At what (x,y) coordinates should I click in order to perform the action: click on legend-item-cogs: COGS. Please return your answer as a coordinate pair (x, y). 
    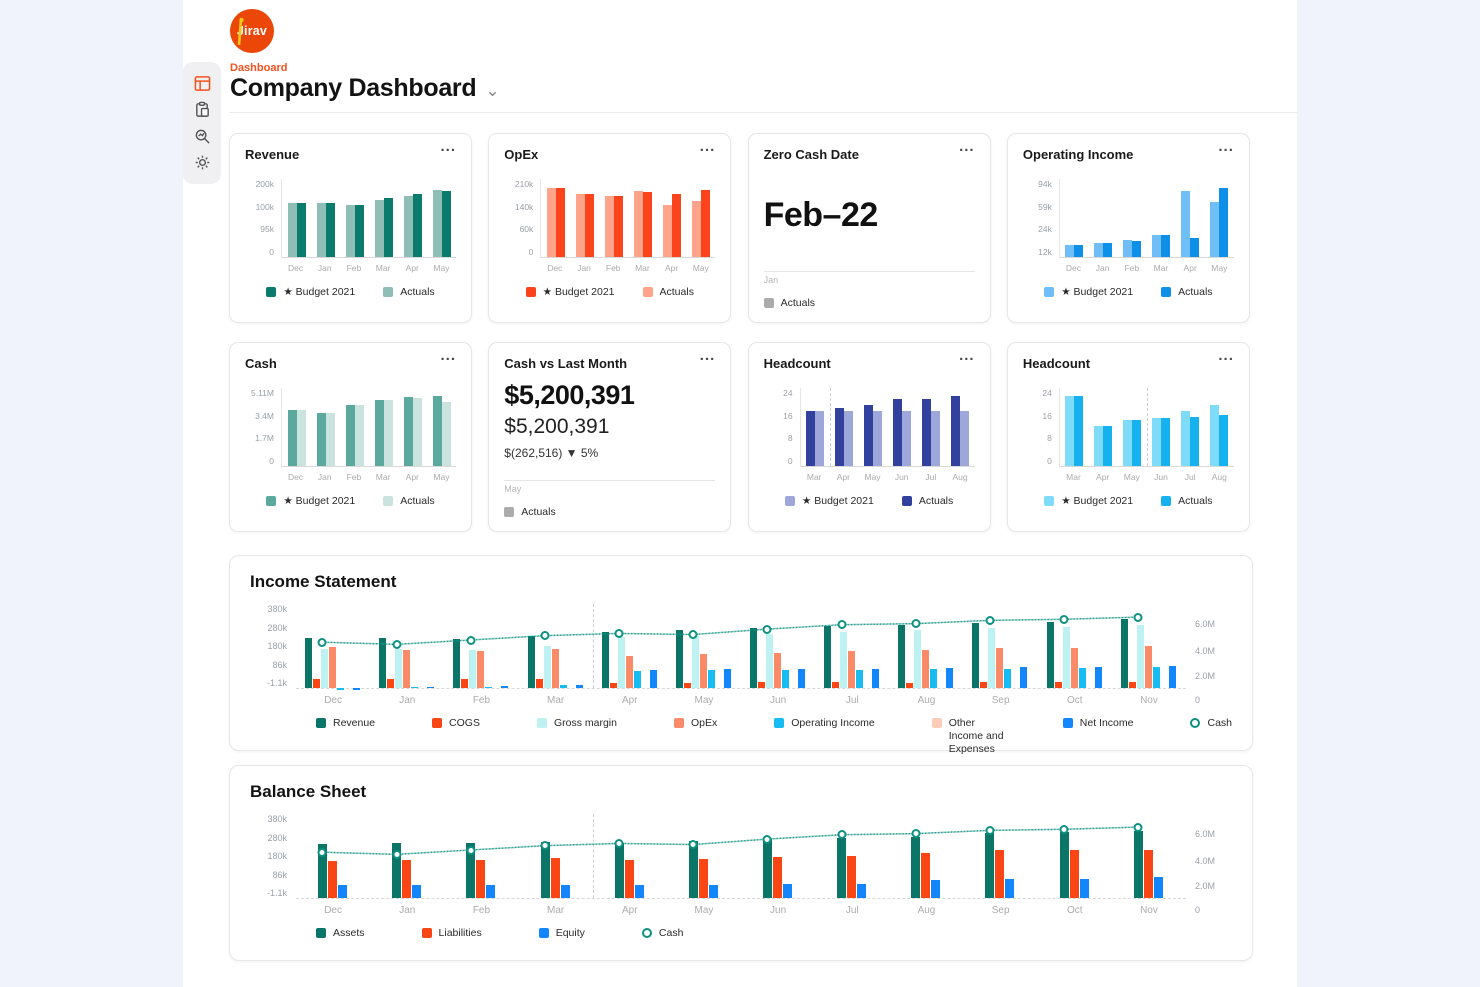
    Looking at the image, I should click on (456, 723).